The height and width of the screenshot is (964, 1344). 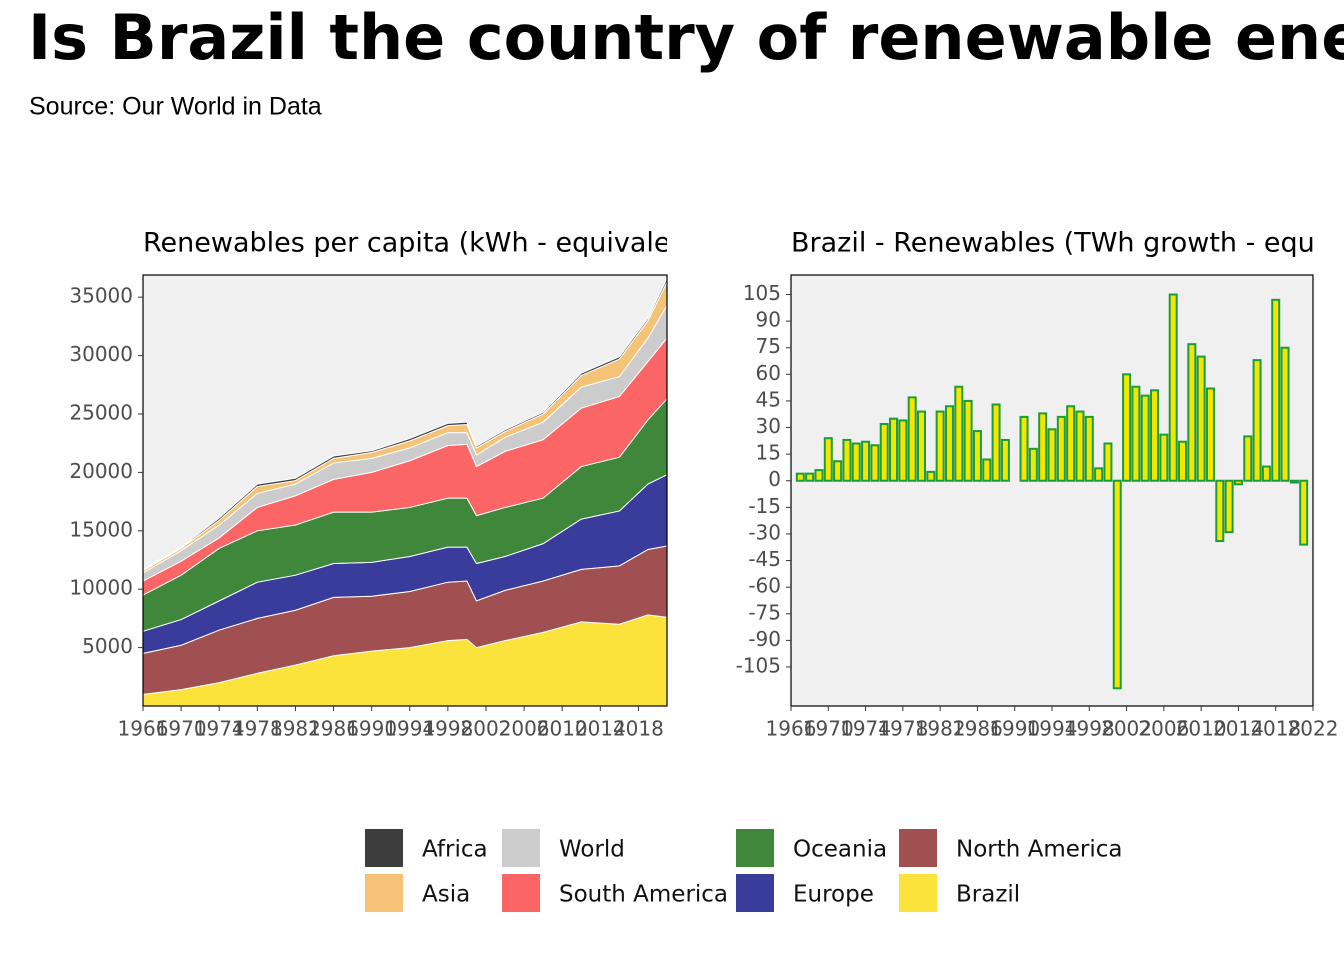 What do you see at coordinates (1201, 729) in the screenshot?
I see `x-tick-label: 2010` at bounding box center [1201, 729].